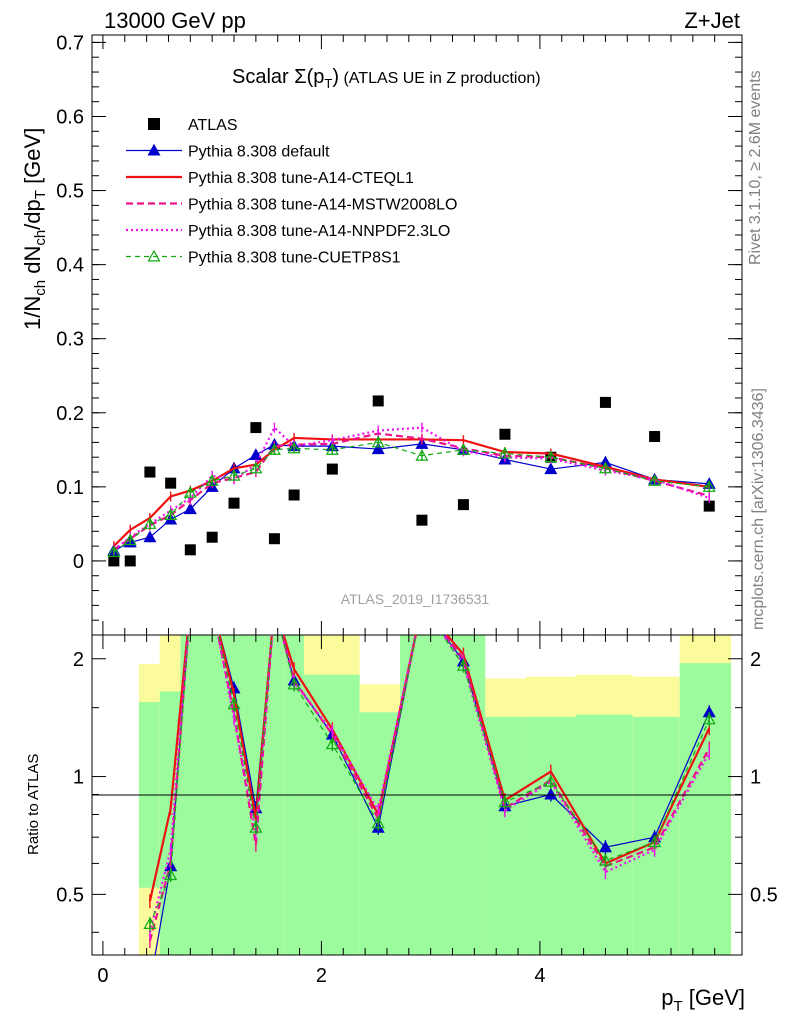 Image resolution: width=786 pixels, height=1024 pixels. I want to click on y-tick-label: 0.4, so click(70, 266).